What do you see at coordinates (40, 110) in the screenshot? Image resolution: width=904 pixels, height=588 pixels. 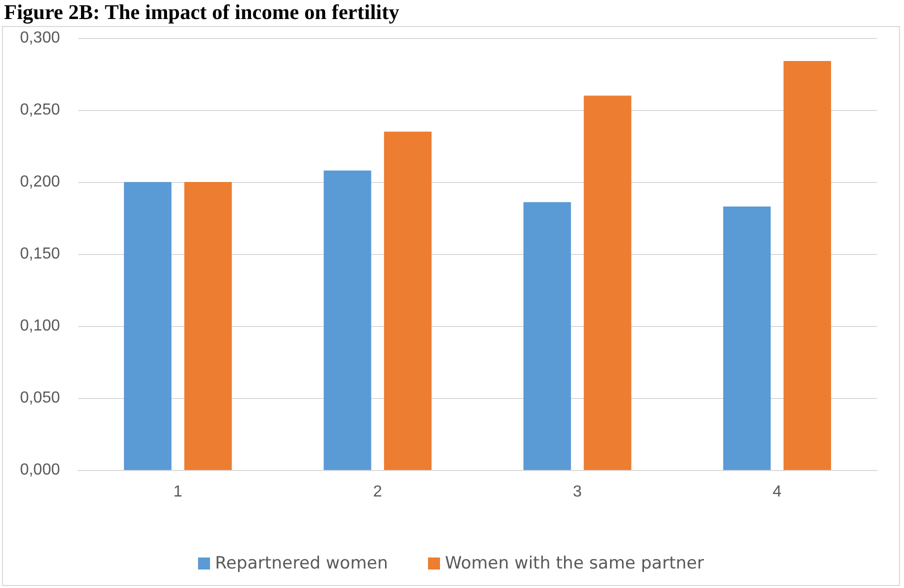 I see `y-tick-label: 0,250` at bounding box center [40, 110].